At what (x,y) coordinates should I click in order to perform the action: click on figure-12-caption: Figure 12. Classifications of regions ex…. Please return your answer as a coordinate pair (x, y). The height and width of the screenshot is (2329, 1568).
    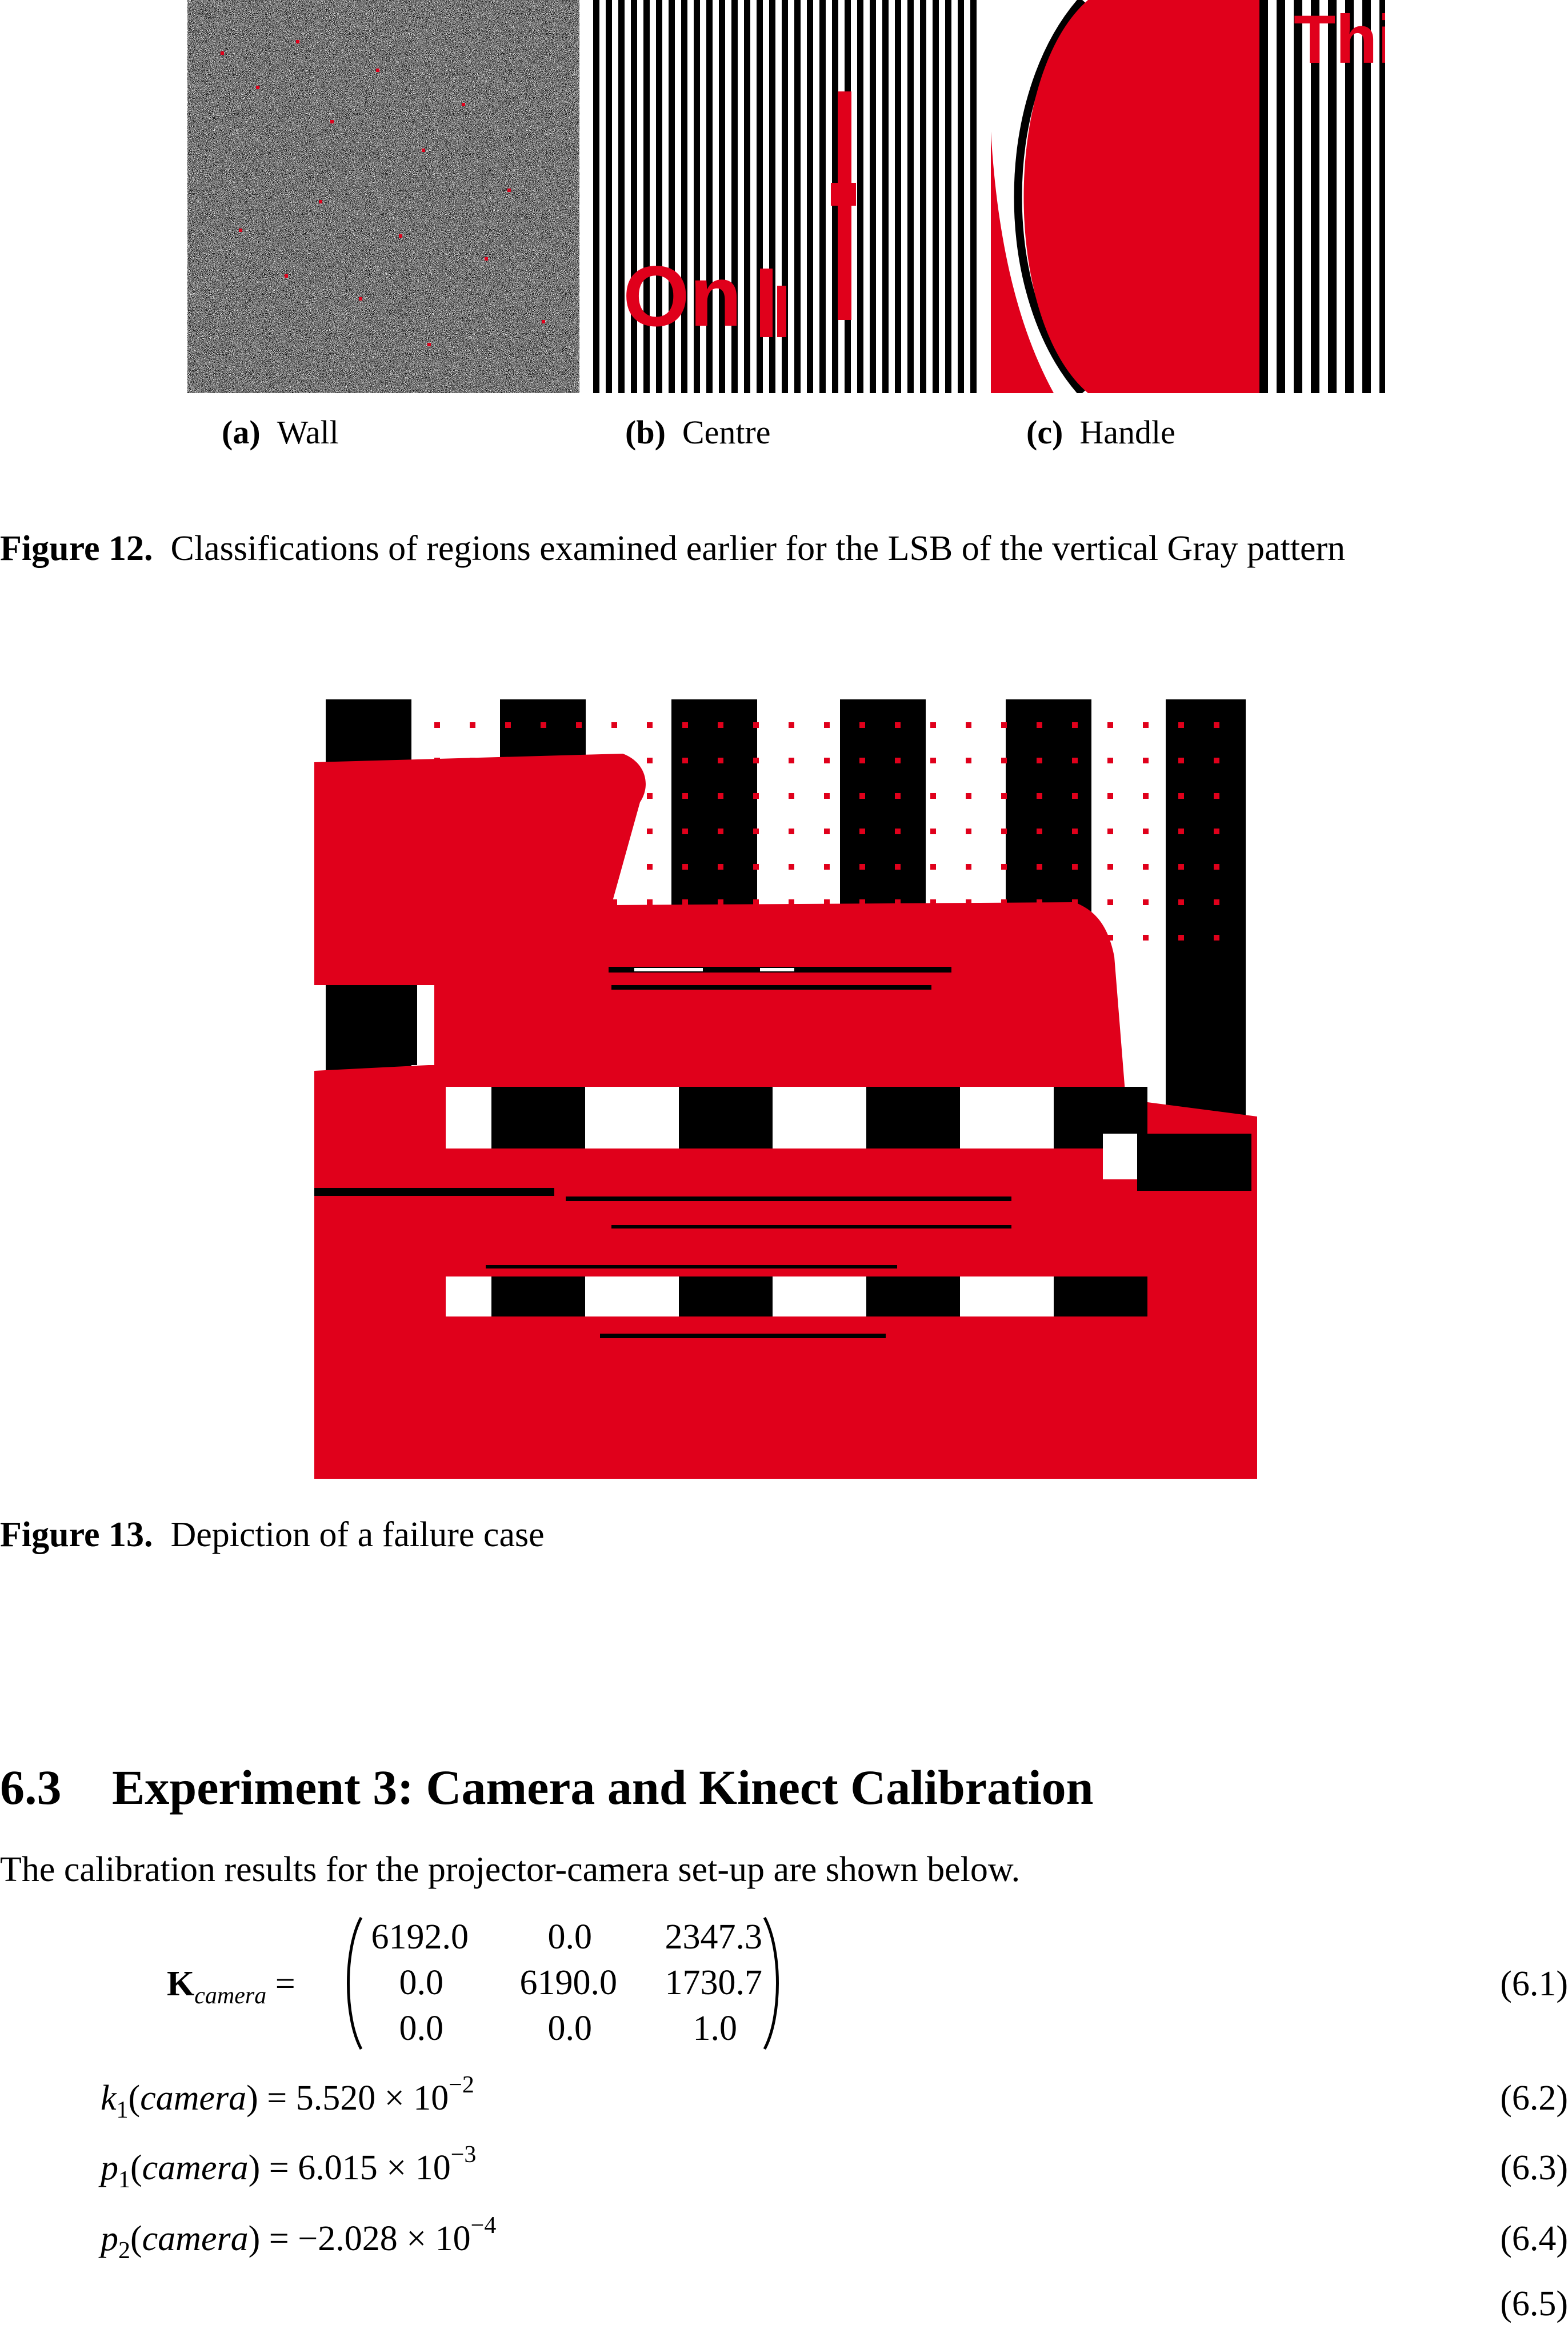
    Looking at the image, I should click on (672, 548).